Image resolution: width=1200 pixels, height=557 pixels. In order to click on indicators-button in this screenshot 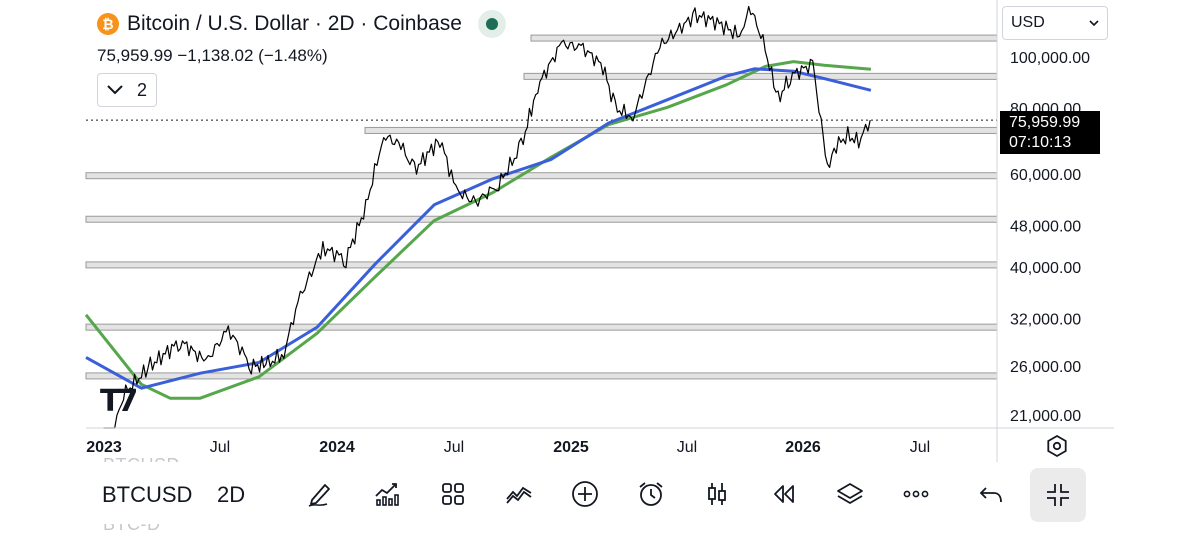, I will do `click(386, 494)`.